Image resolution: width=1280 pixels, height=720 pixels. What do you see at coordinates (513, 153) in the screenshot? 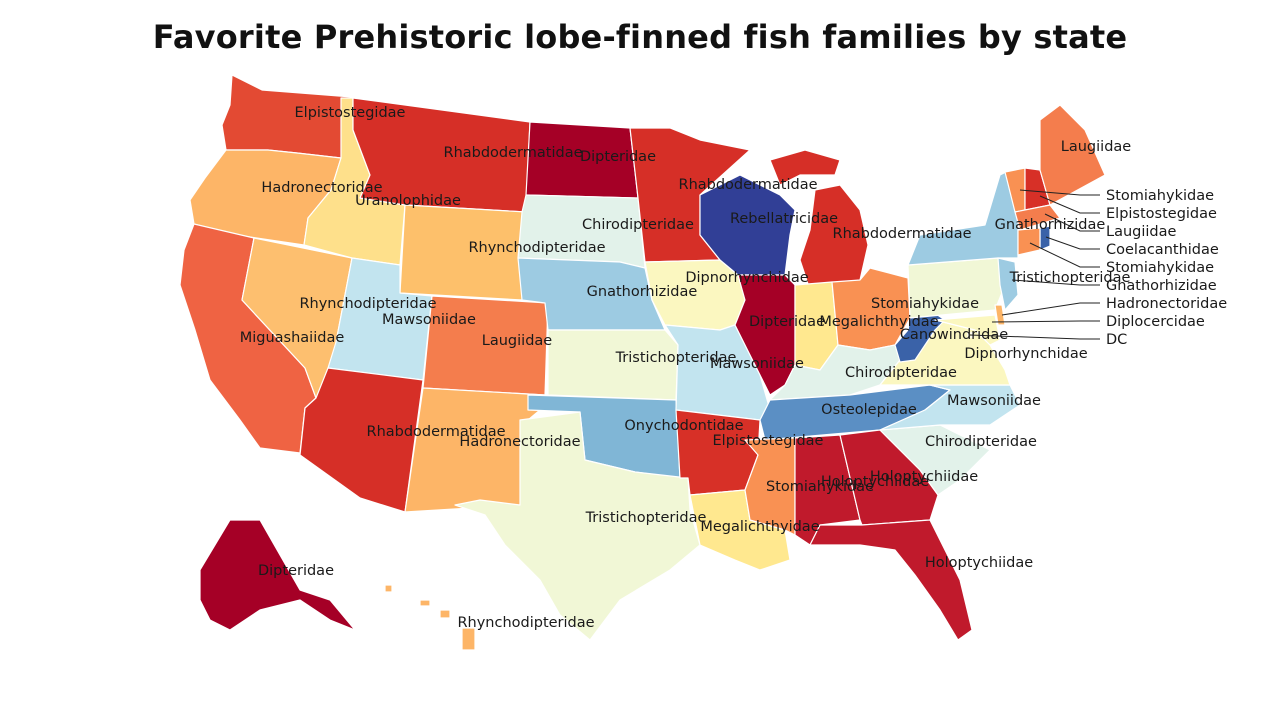
I see `state-label-mt: Rhabdodermatidae` at bounding box center [513, 153].